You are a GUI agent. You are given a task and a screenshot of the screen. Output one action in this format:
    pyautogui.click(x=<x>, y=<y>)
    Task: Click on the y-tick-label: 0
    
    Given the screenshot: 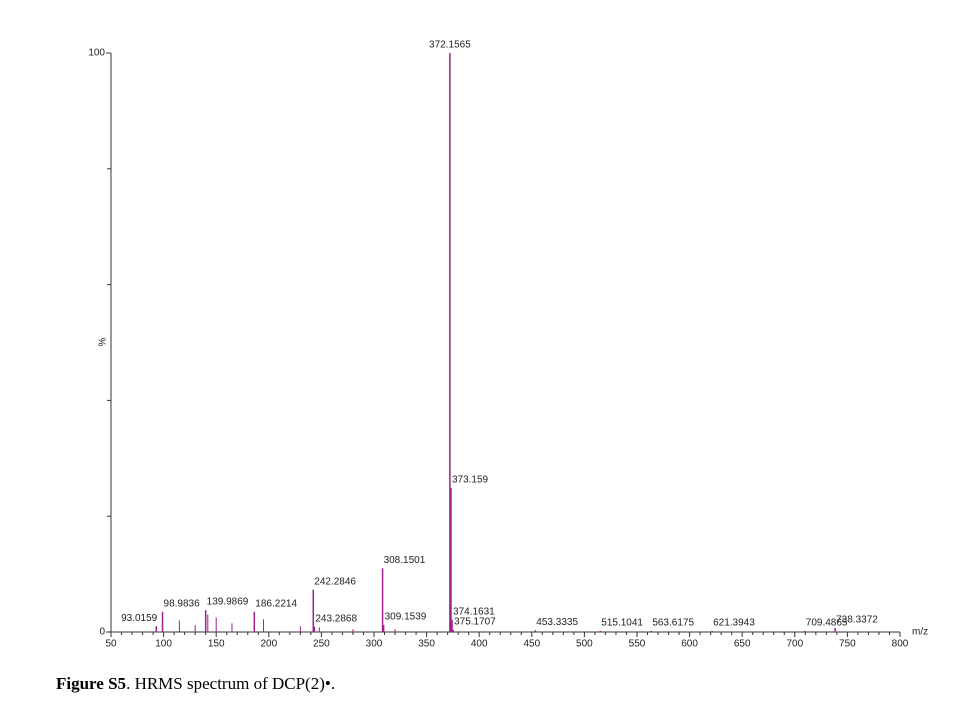 What is the action you would take?
    pyautogui.click(x=102, y=632)
    